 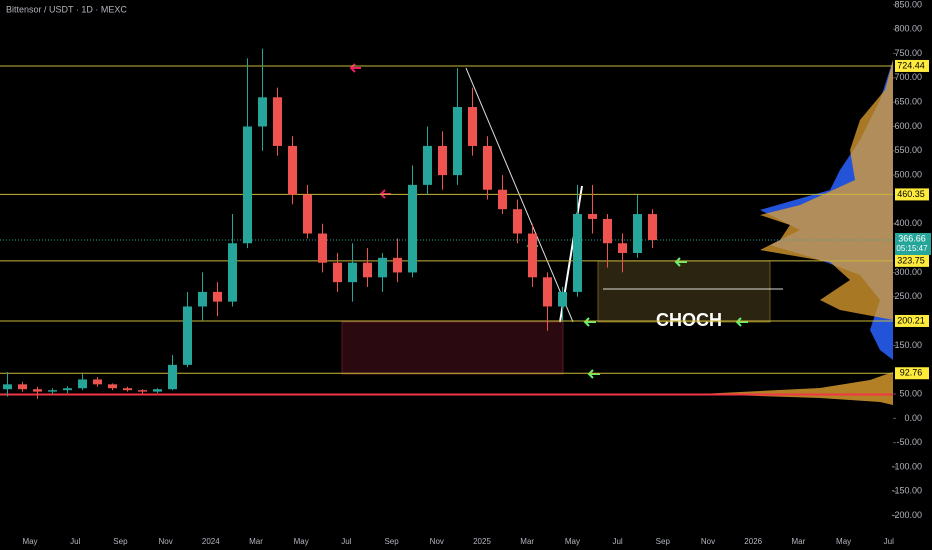 I want to click on level-label: 92.76, so click(x=911, y=373).